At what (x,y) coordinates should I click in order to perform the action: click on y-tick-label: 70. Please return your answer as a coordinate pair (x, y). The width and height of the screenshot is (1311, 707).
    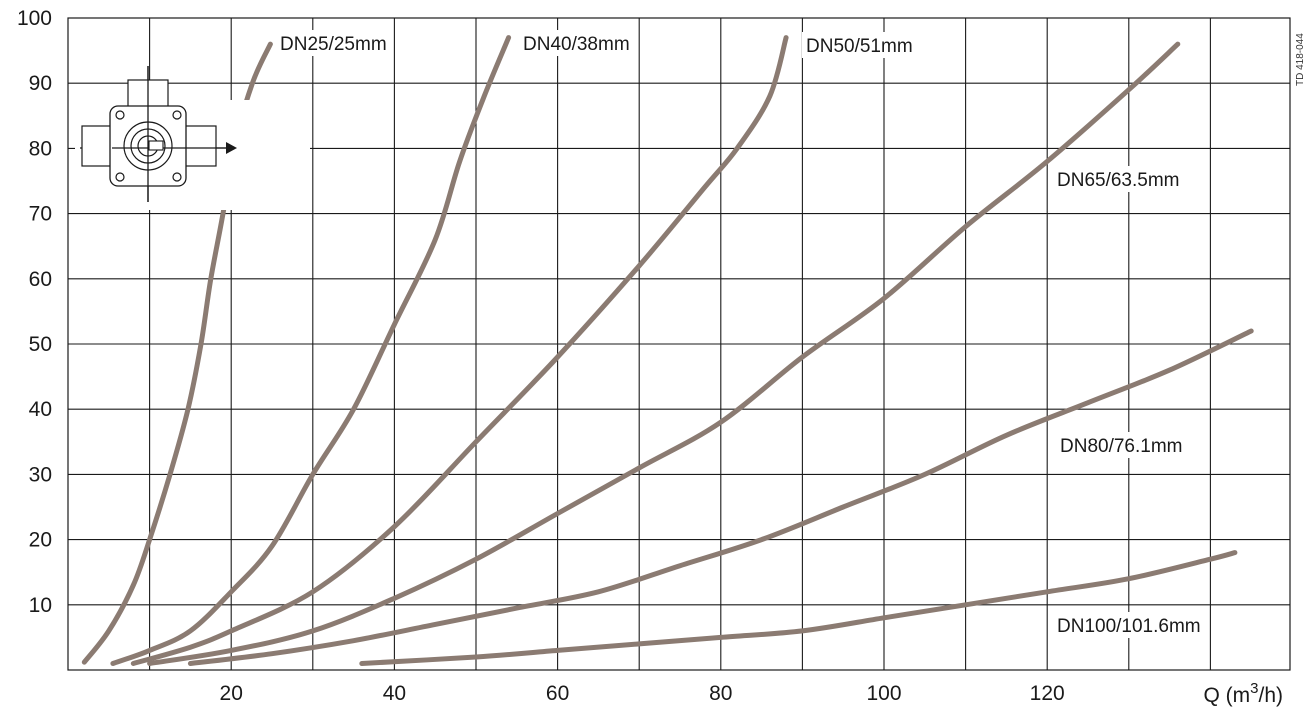
    Looking at the image, I should click on (40, 214).